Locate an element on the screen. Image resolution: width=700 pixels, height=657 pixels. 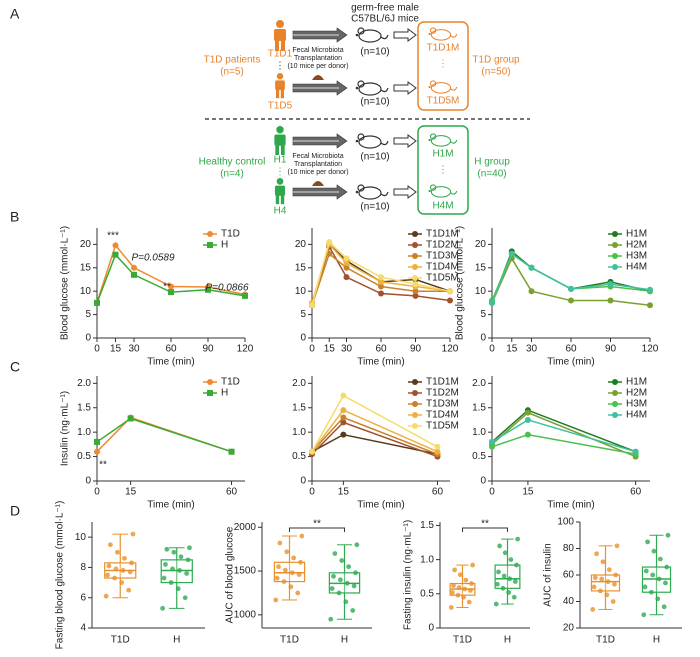
series-line is located at coordinates (171, 278).